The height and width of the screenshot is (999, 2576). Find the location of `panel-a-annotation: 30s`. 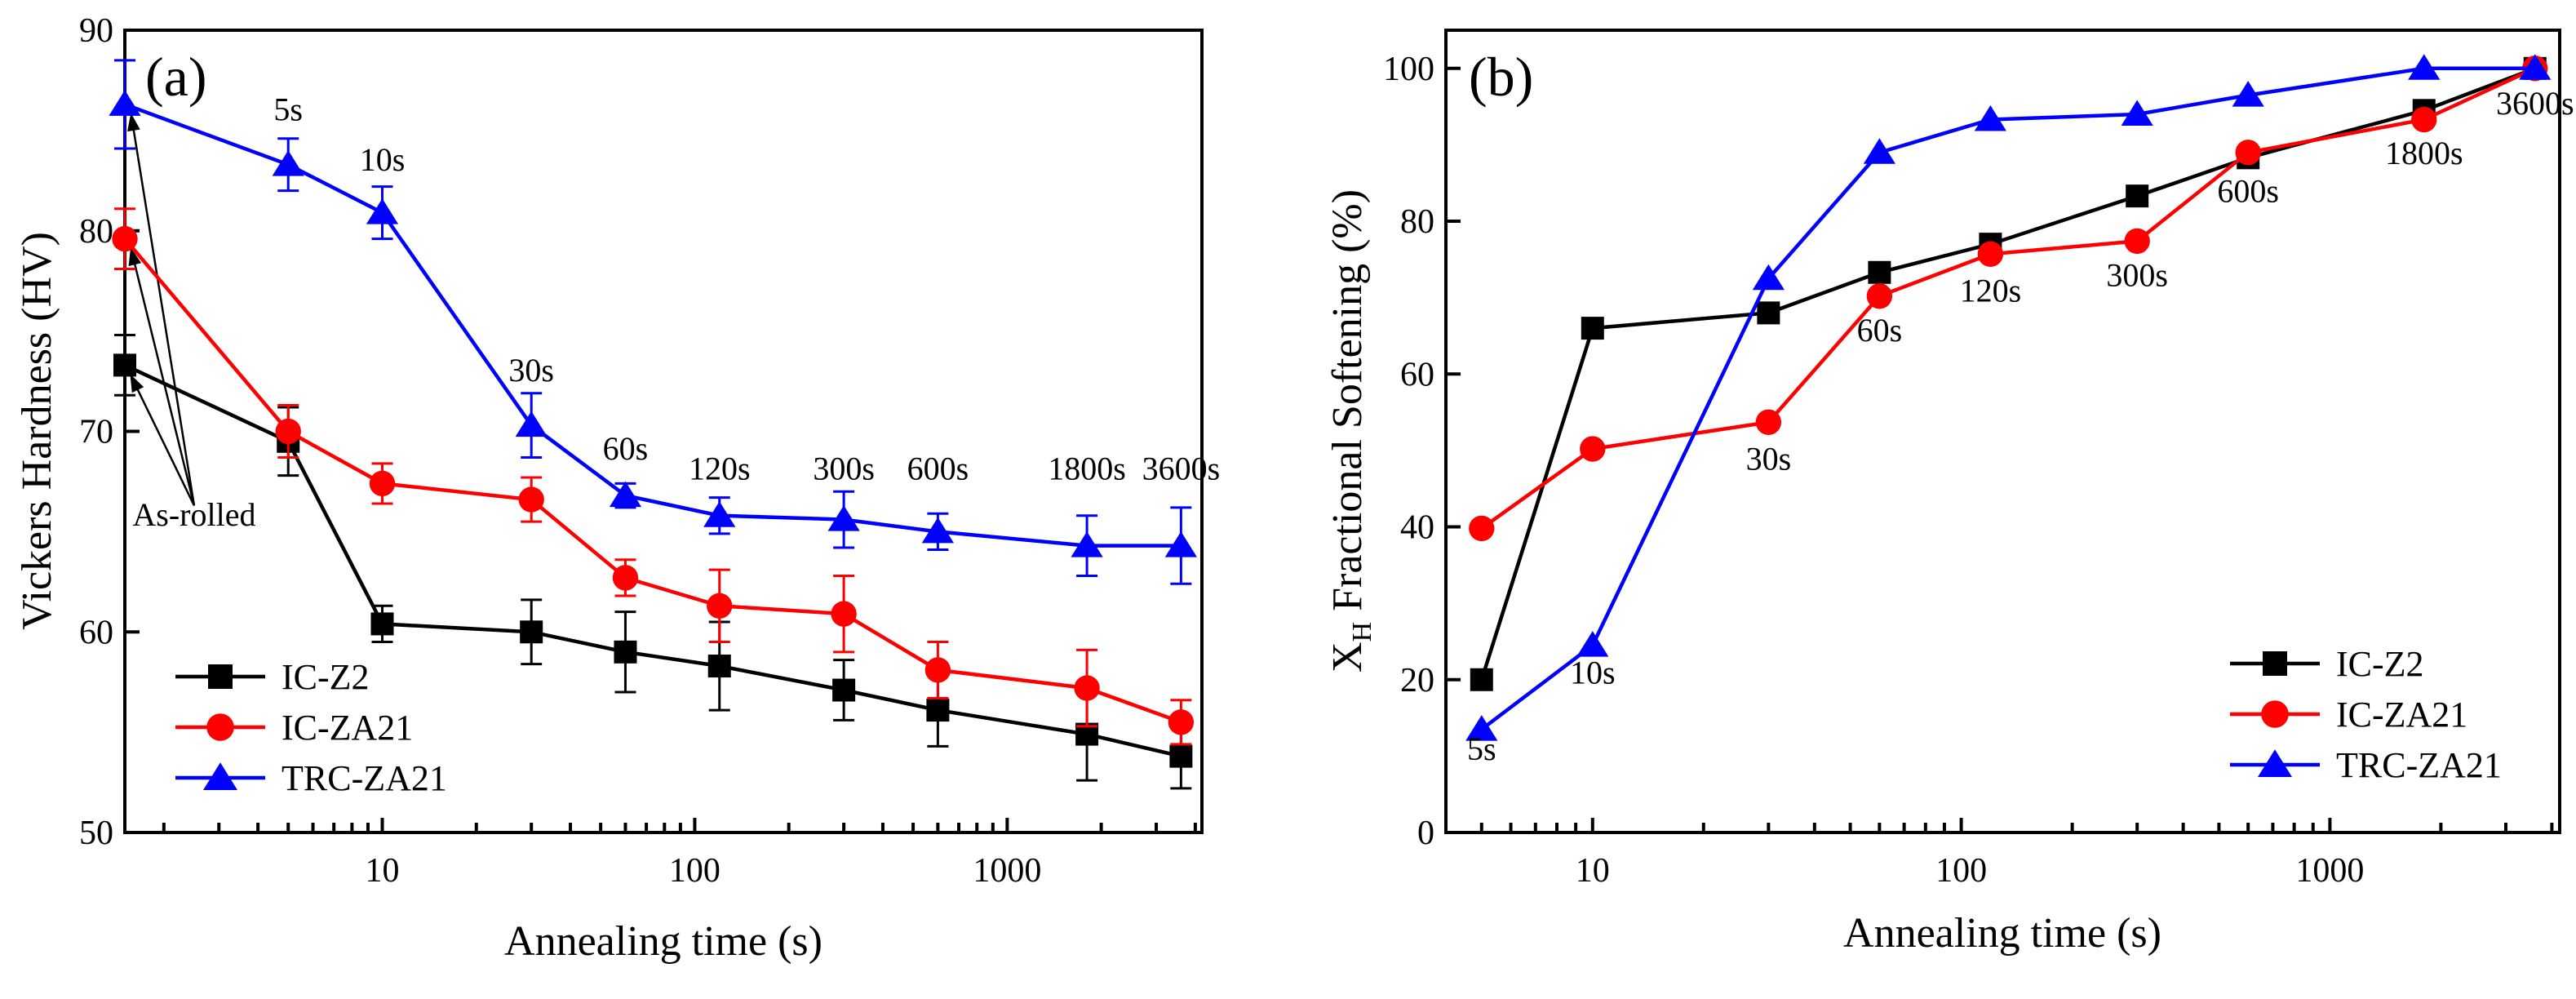

panel-a-annotation: 30s is located at coordinates (531, 370).